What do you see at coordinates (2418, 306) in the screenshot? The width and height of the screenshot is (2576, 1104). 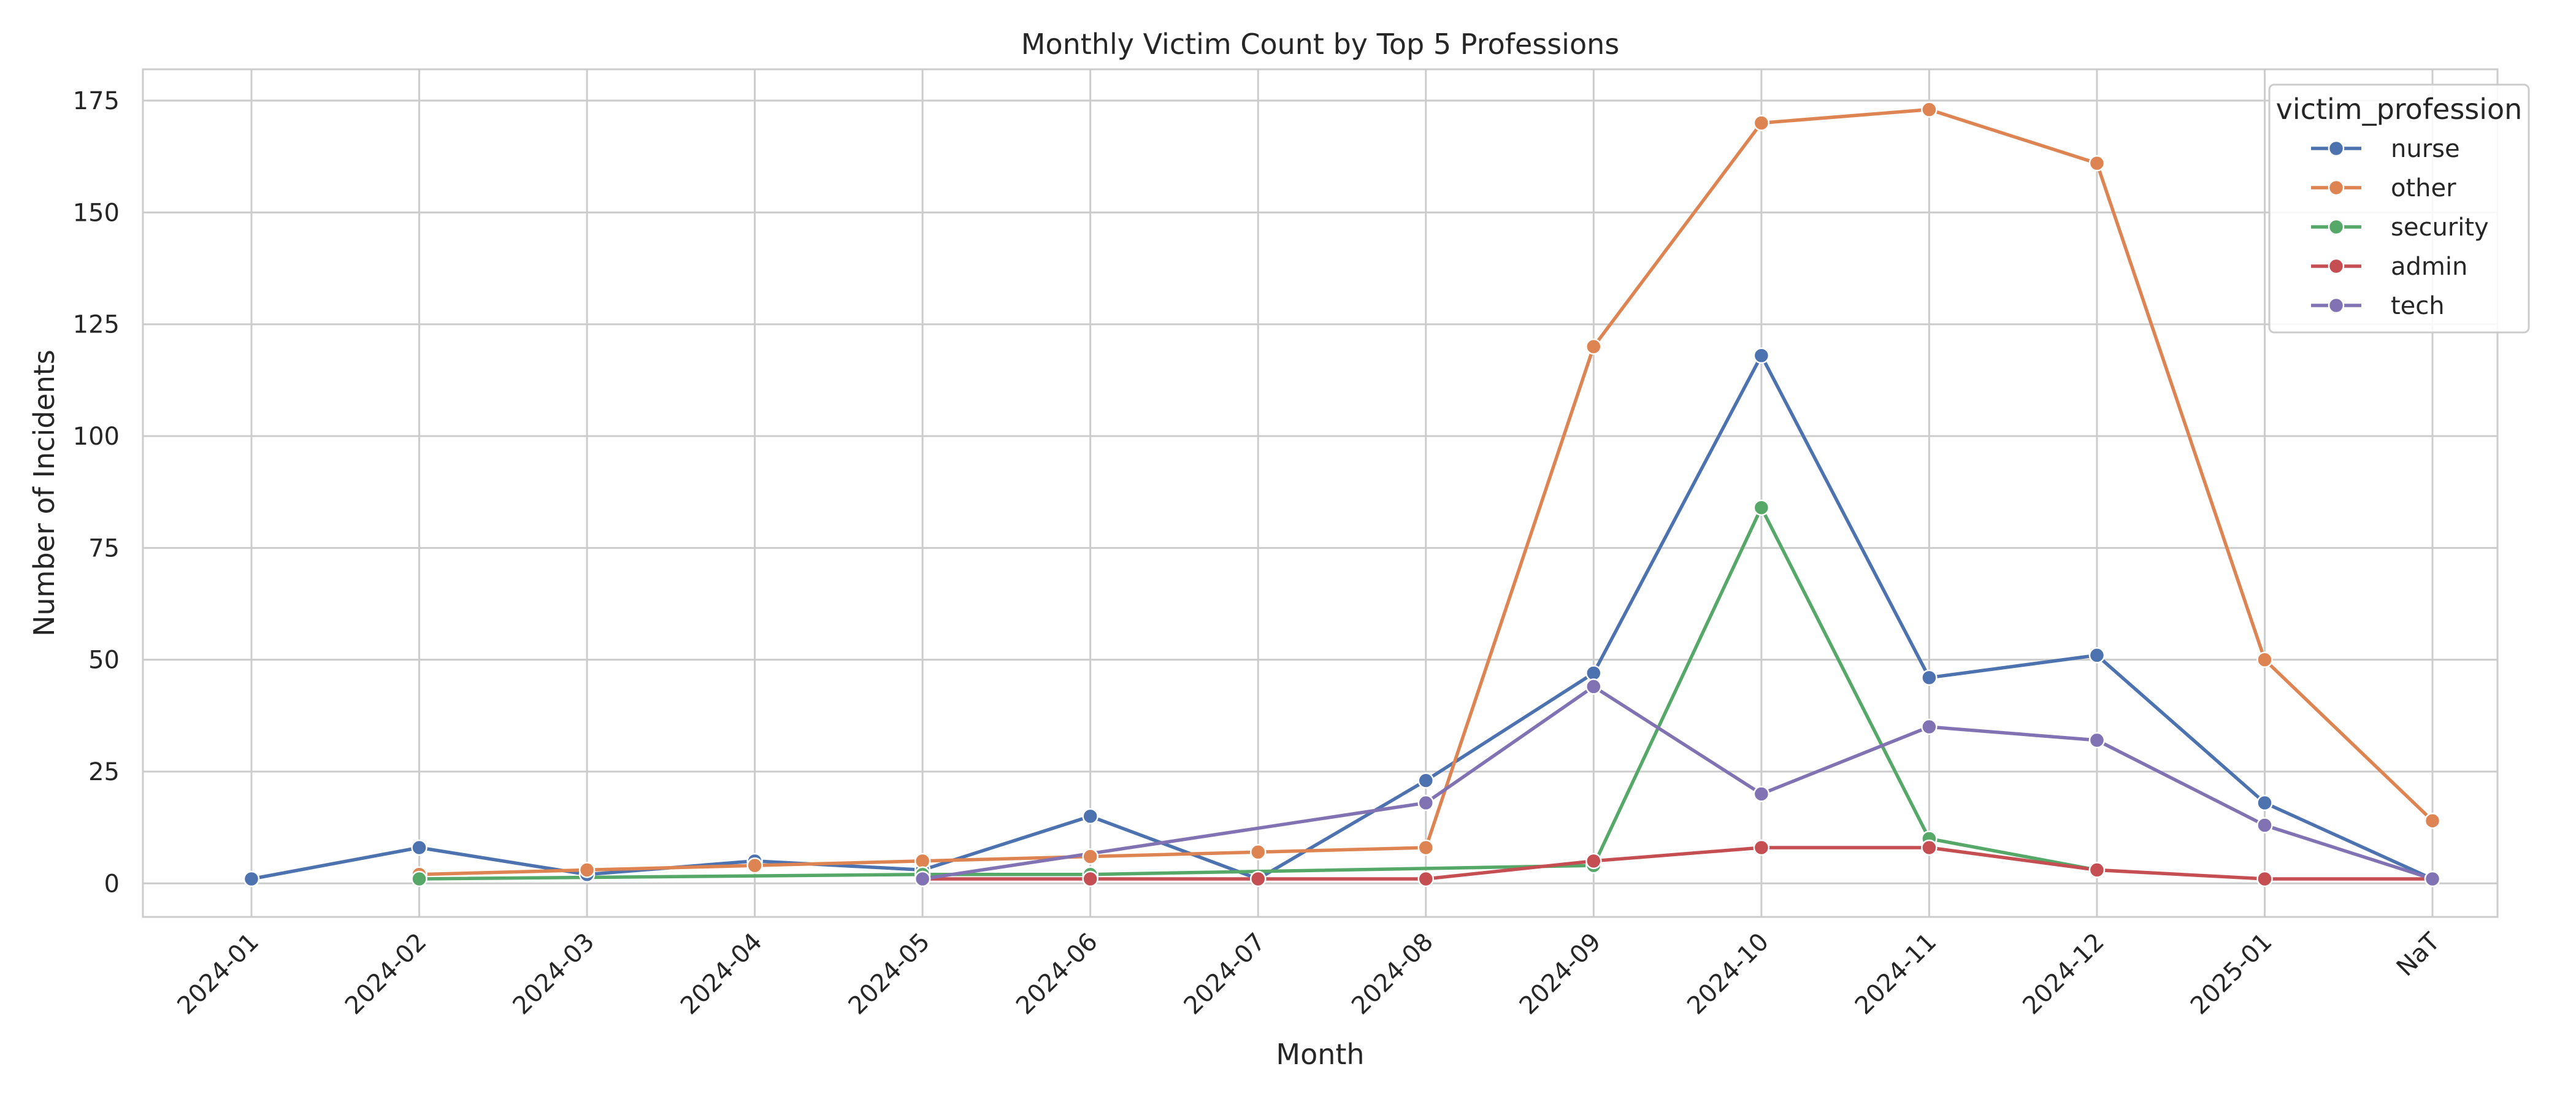 I see `legend-label-tech: tech` at bounding box center [2418, 306].